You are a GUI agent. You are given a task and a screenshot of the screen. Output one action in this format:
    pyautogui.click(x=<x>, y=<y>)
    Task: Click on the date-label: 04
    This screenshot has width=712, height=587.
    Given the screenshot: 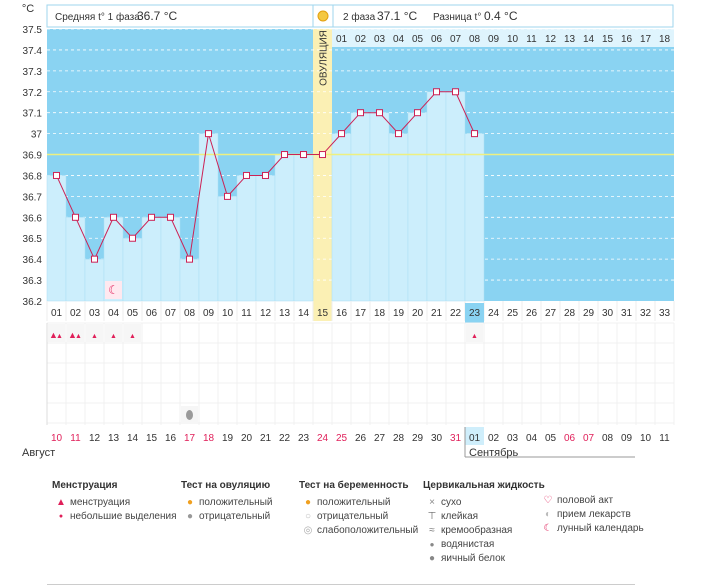 What is the action you would take?
    pyautogui.click(x=532, y=438)
    